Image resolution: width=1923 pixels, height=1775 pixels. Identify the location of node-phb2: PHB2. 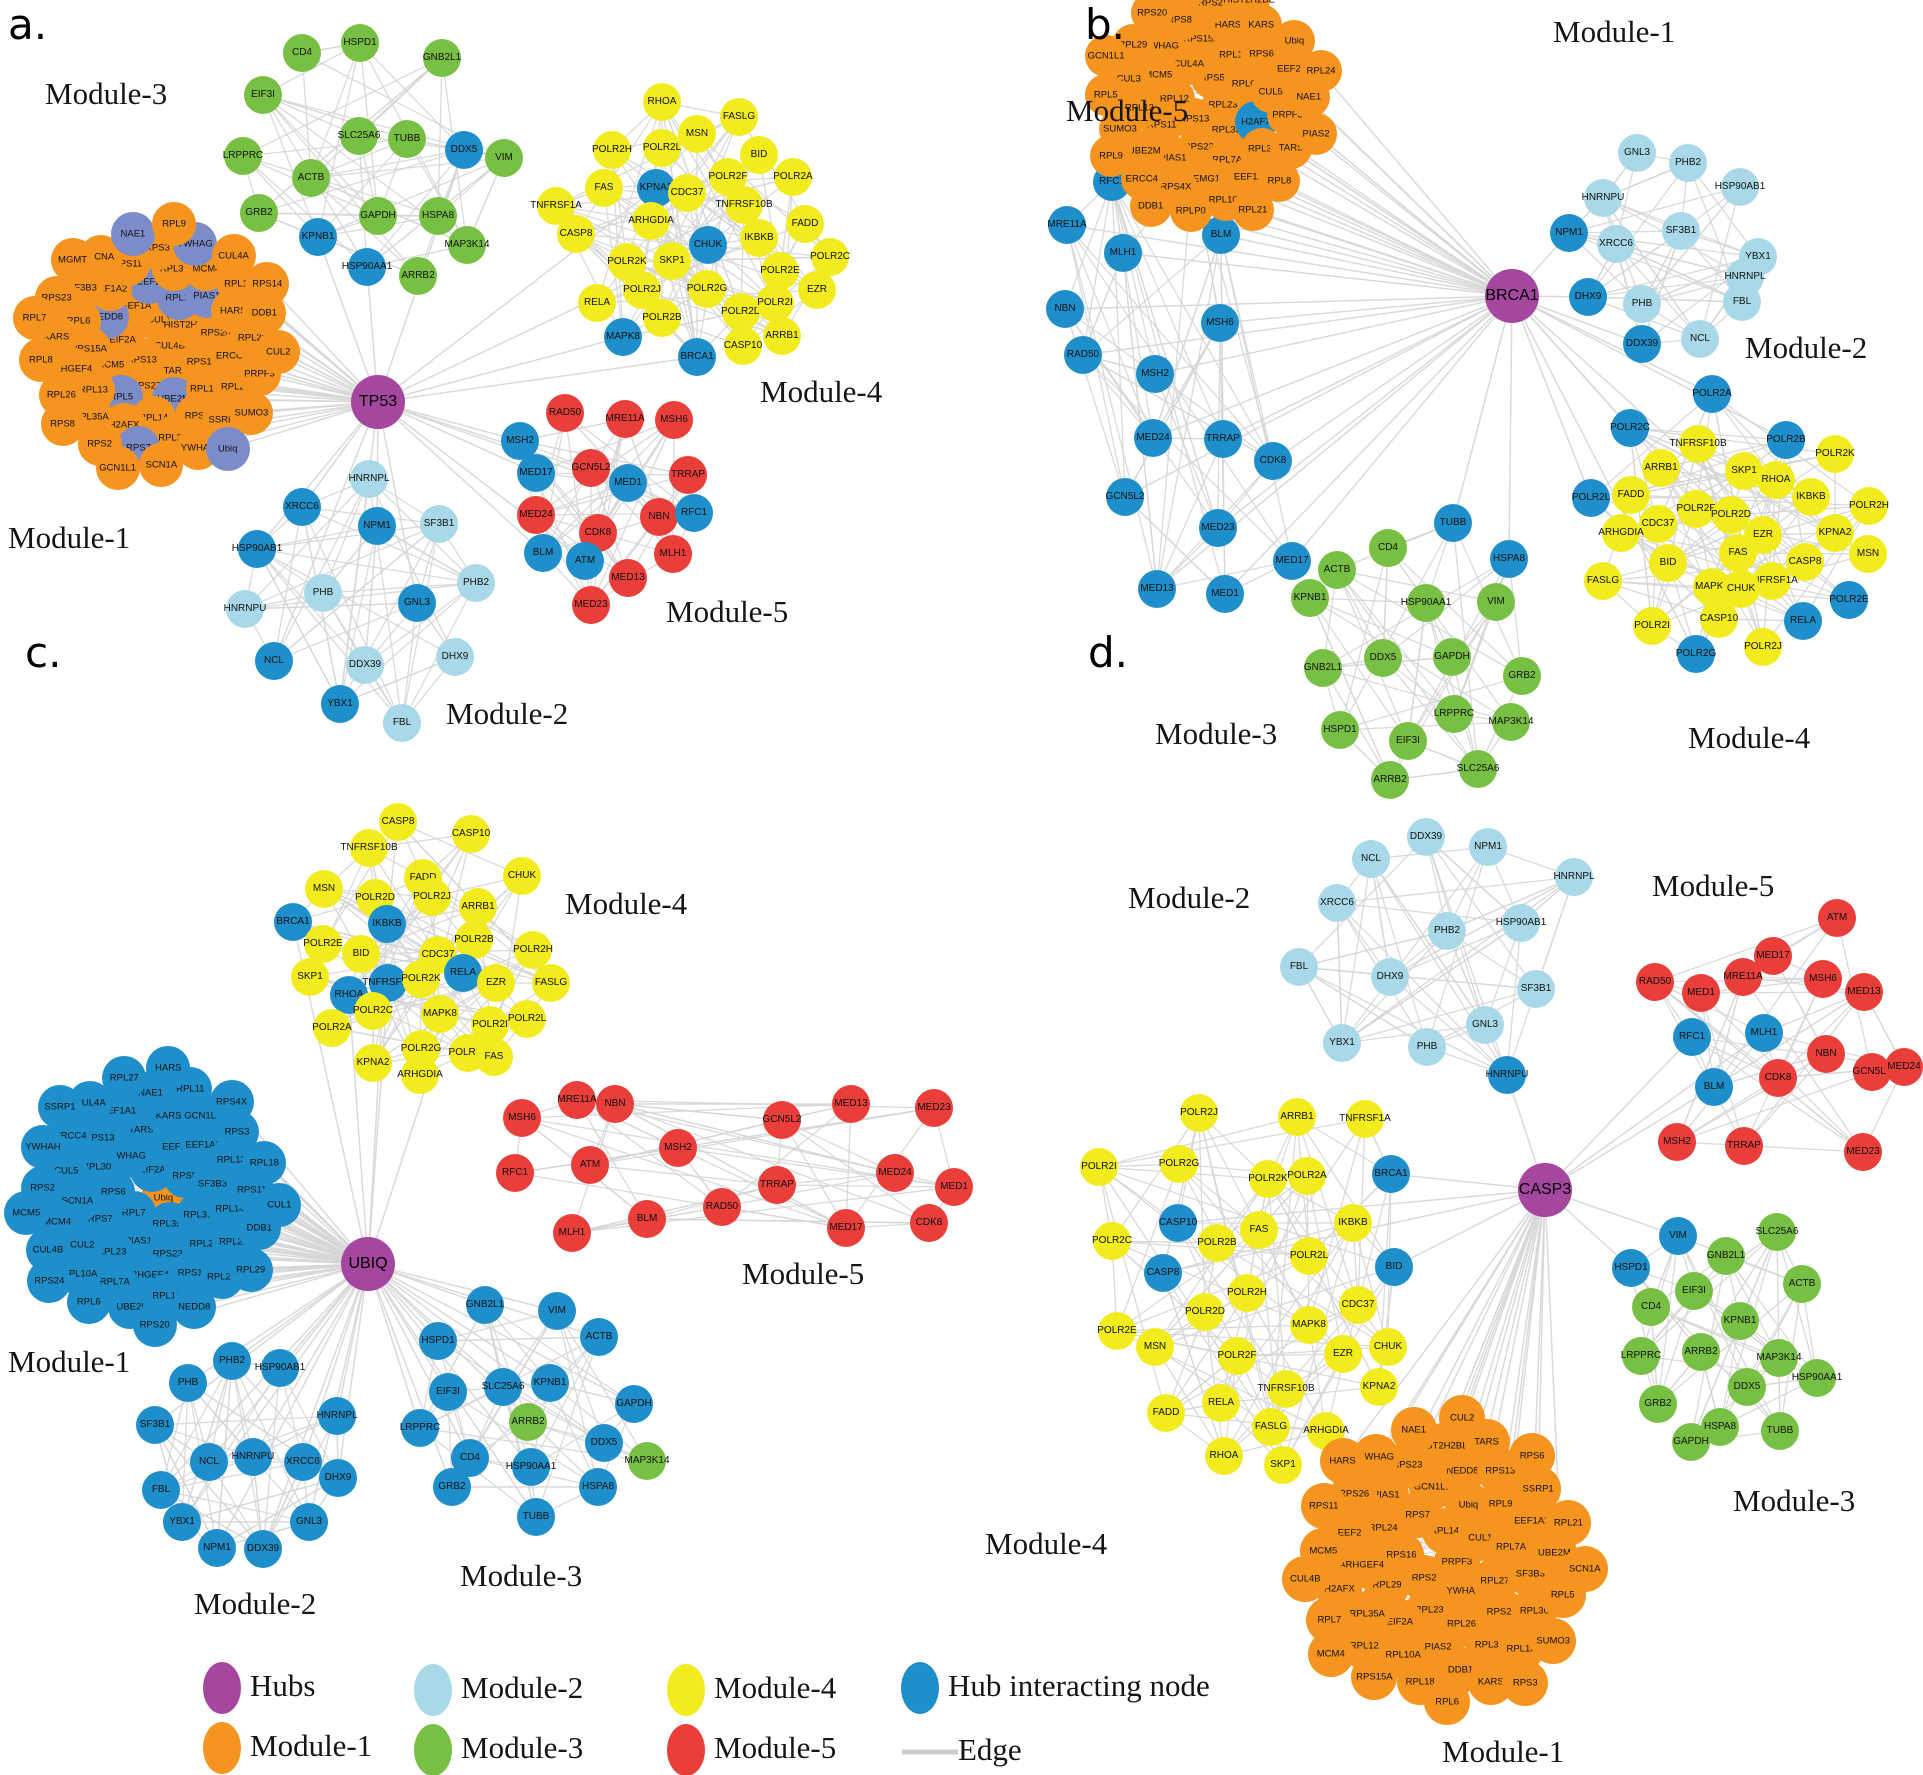
(1447, 931).